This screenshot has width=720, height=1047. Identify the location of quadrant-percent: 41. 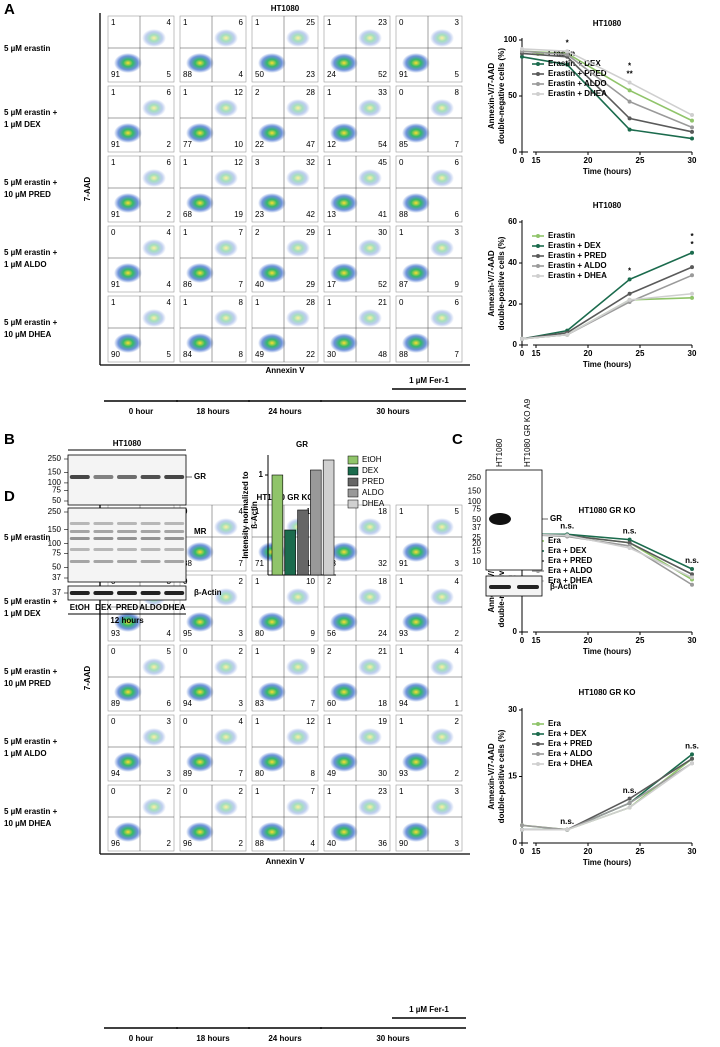
(382, 214).